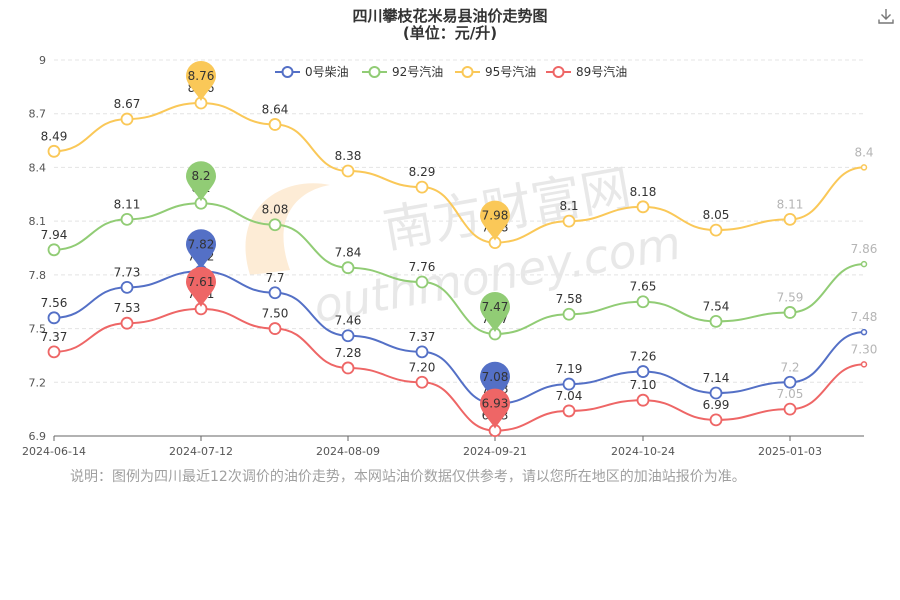 The height and width of the screenshot is (600, 900). What do you see at coordinates (348, 353) in the screenshot?
I see `data-label: 7.28` at bounding box center [348, 353].